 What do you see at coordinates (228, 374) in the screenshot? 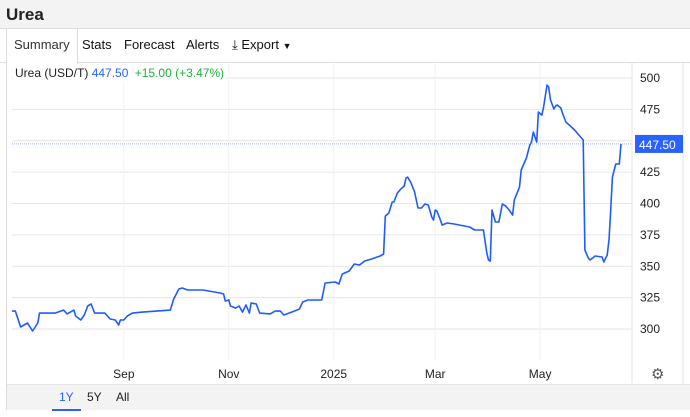
I see `x-tick-label: Nov` at bounding box center [228, 374].